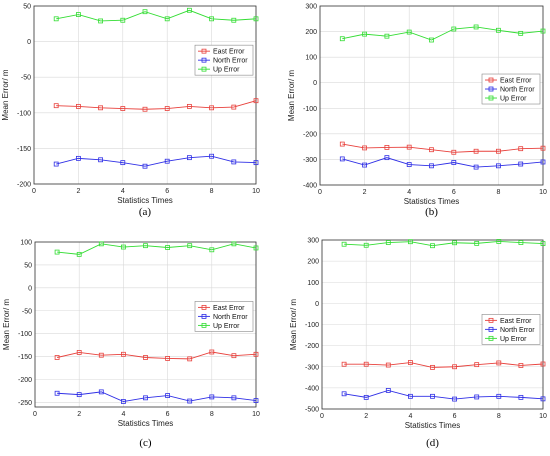  Describe the element at coordinates (28, 265) in the screenshot. I see `y-tick-label: 50` at that location.